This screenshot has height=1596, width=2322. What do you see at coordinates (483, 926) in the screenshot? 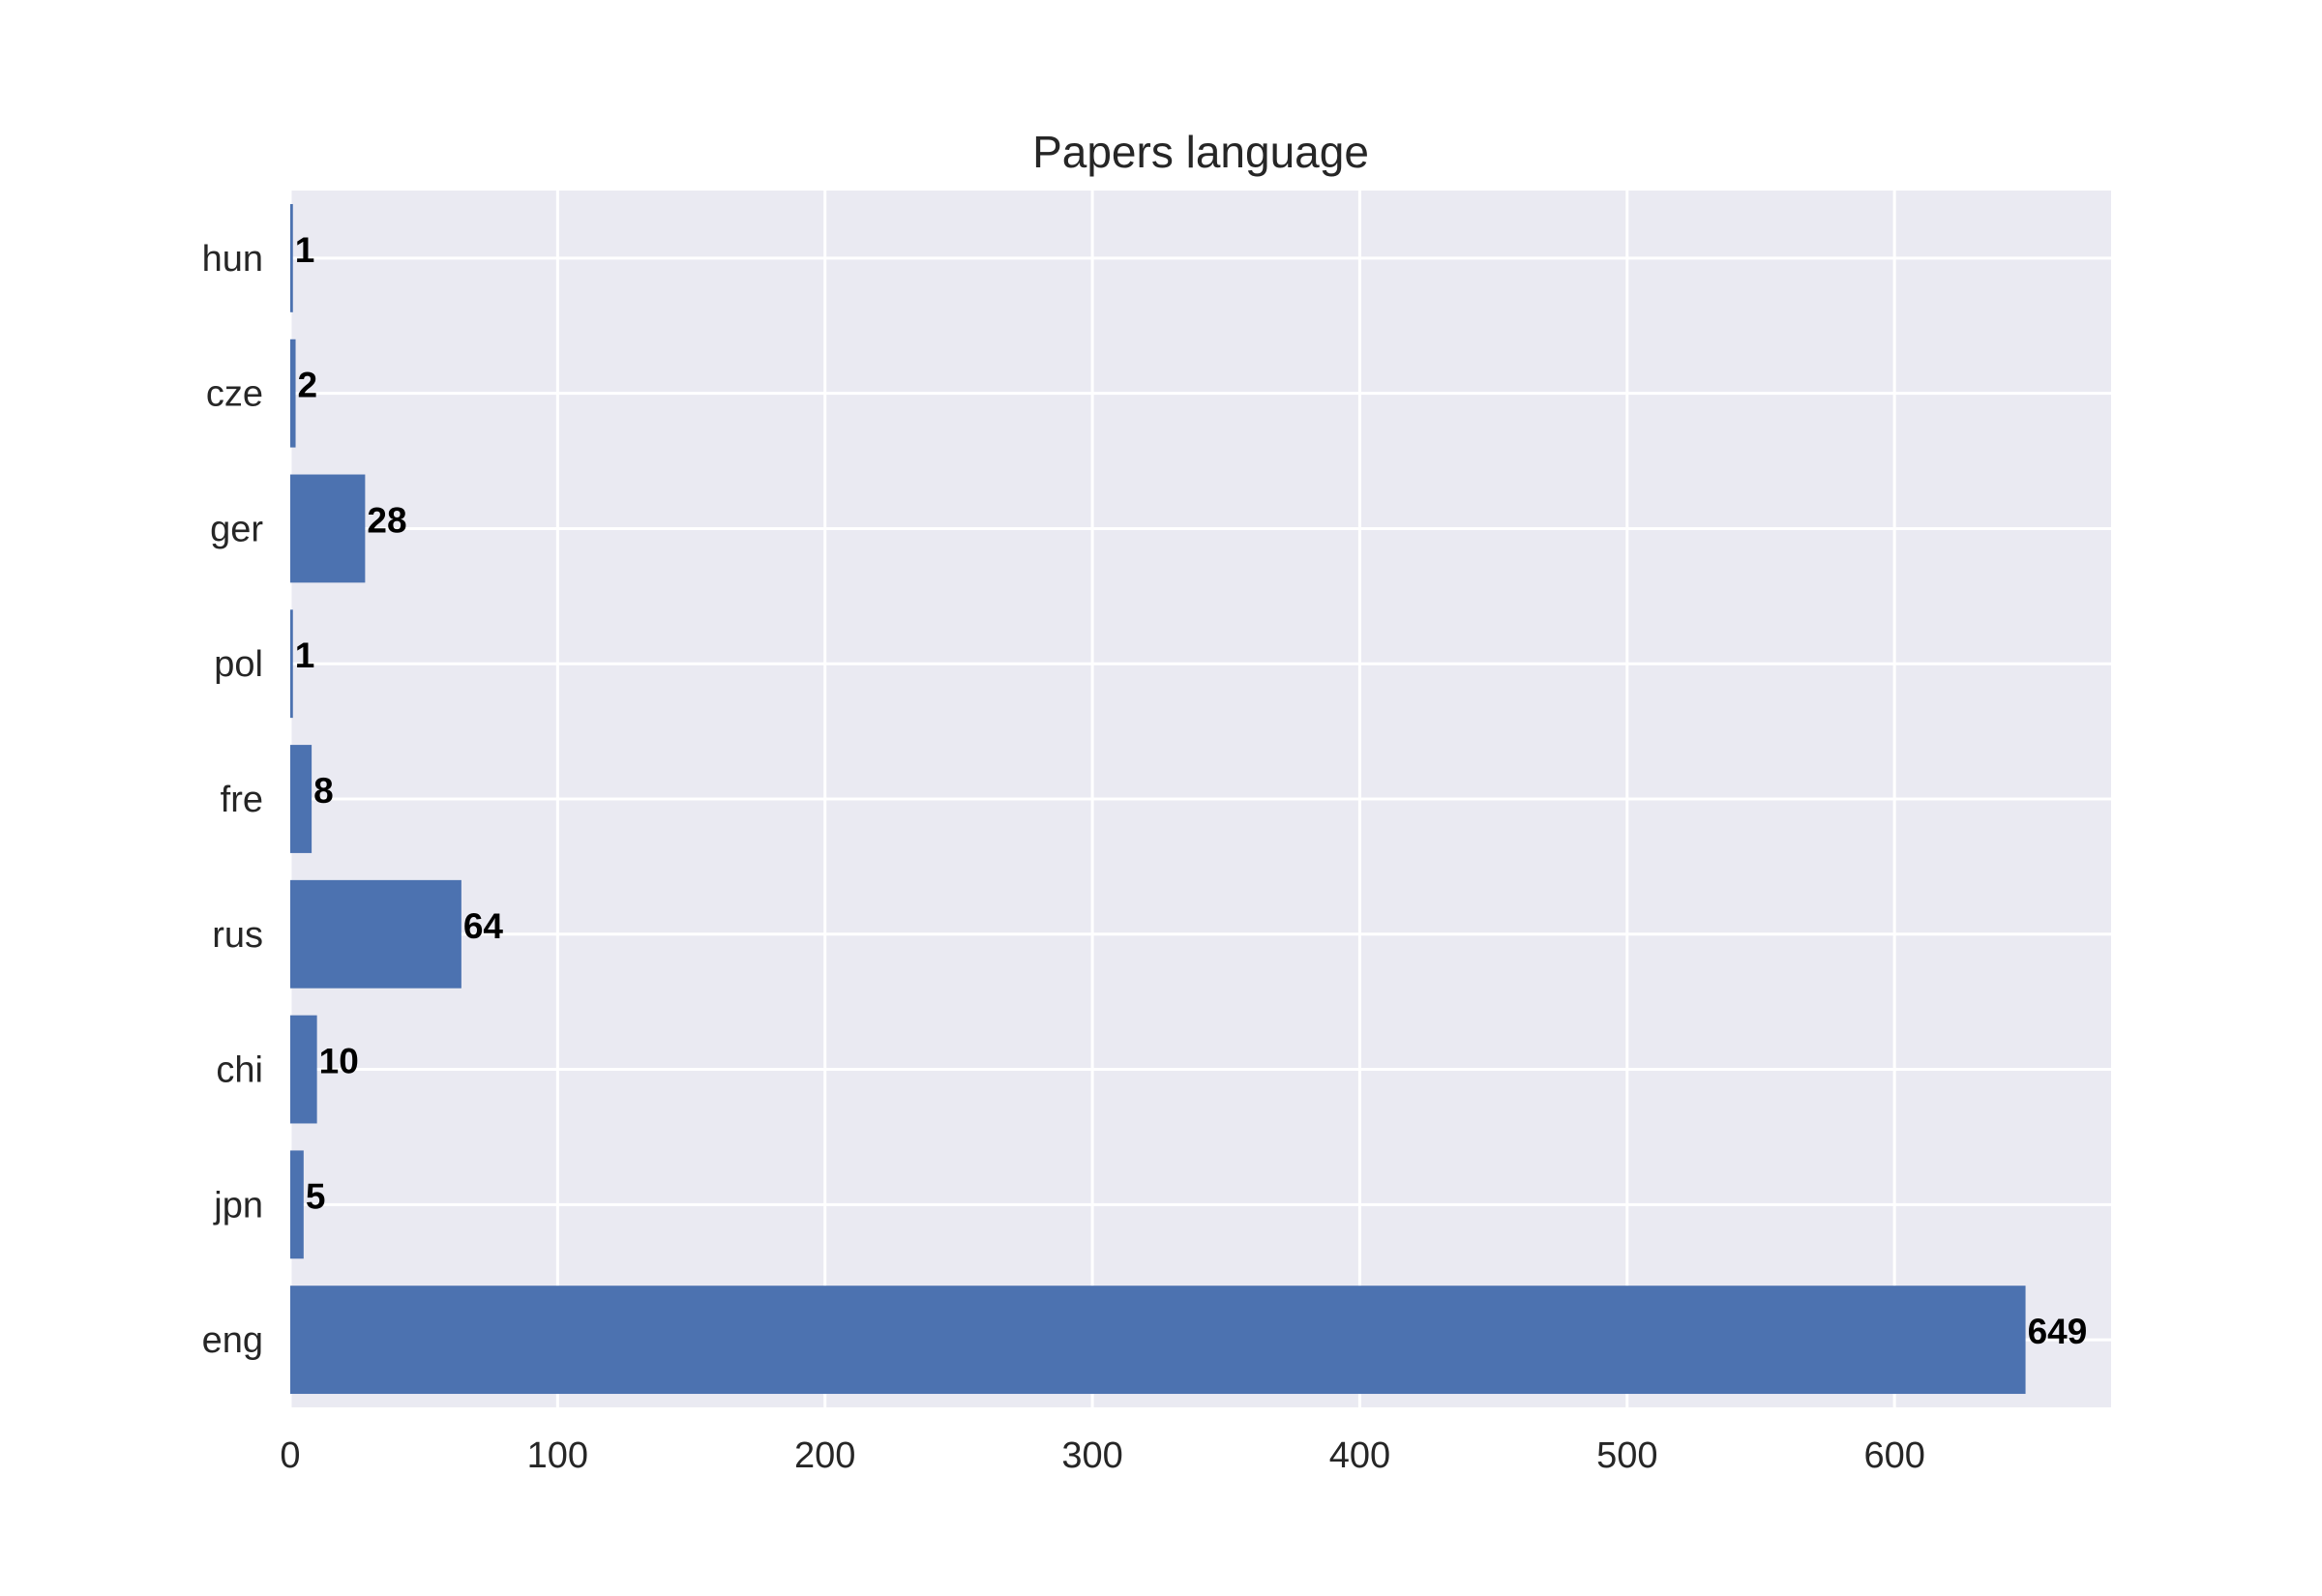
I see `data-label-rus: 64` at bounding box center [483, 926].